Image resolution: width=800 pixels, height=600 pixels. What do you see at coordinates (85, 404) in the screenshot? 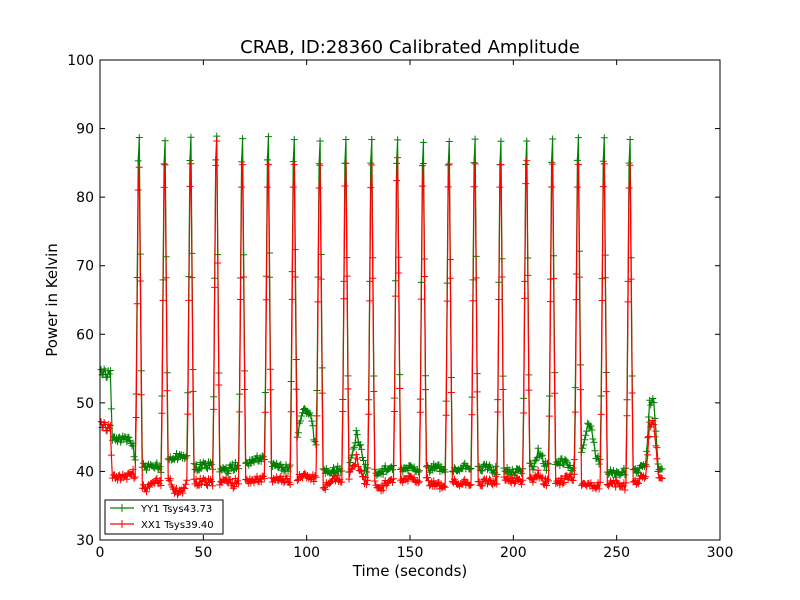
I see `y-tick-label: 50` at bounding box center [85, 404].